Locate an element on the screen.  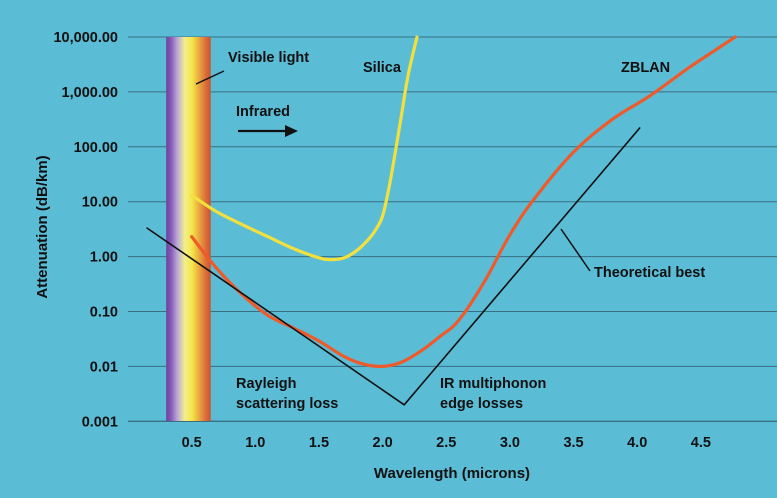
y-tick-label: 0.10 is located at coordinates (104, 313).